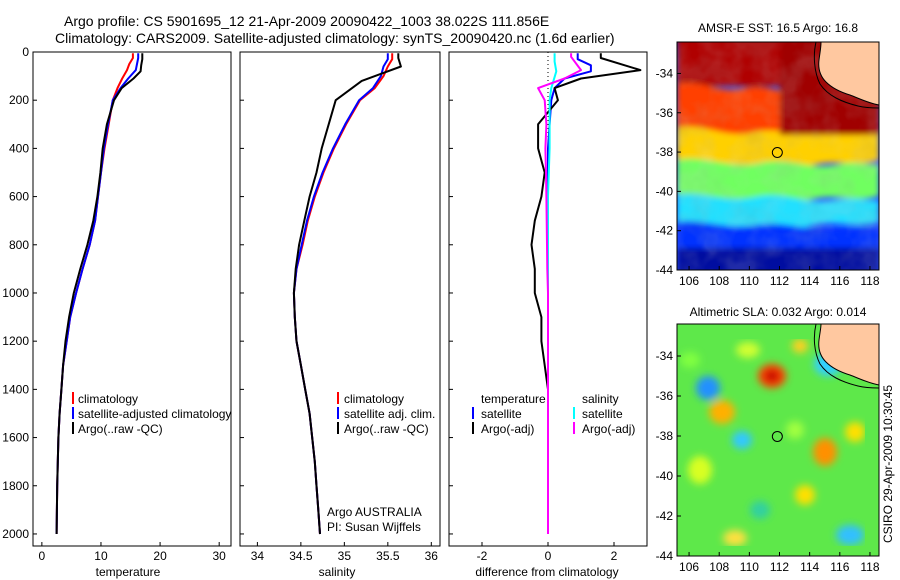 This screenshot has height=580, width=900. I want to click on depth-tick-label: 1200, so click(15, 341).